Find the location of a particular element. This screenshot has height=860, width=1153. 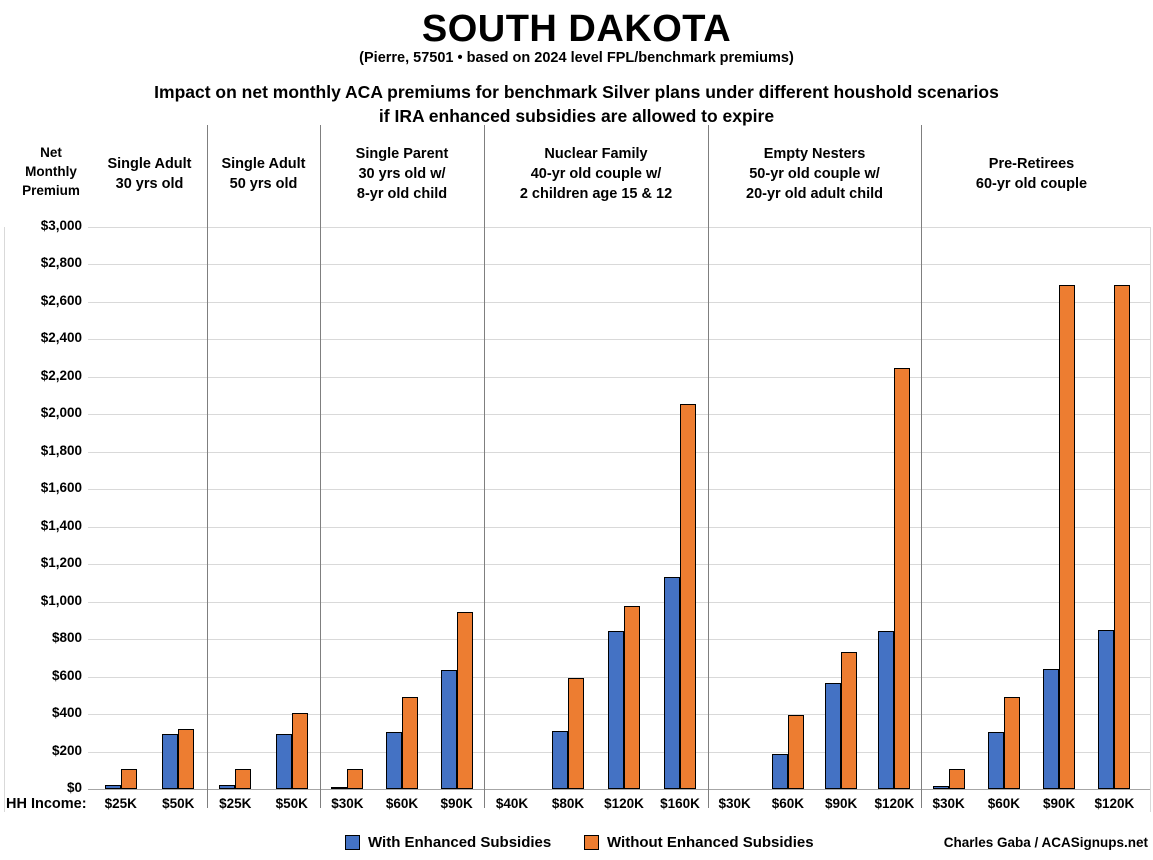

x-tick-label: $40K is located at coordinates (512, 803).